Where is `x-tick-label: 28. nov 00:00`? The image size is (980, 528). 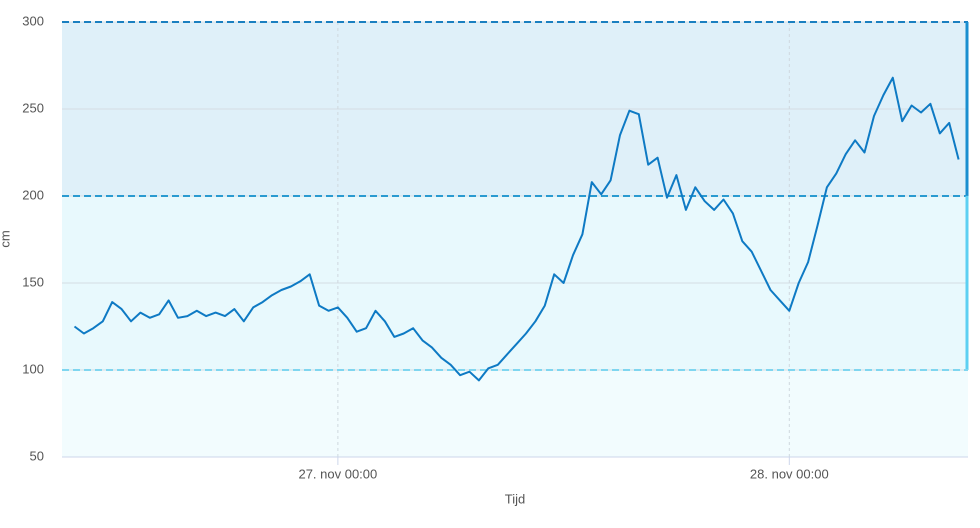 x-tick-label: 28. nov 00:00 is located at coordinates (789, 473).